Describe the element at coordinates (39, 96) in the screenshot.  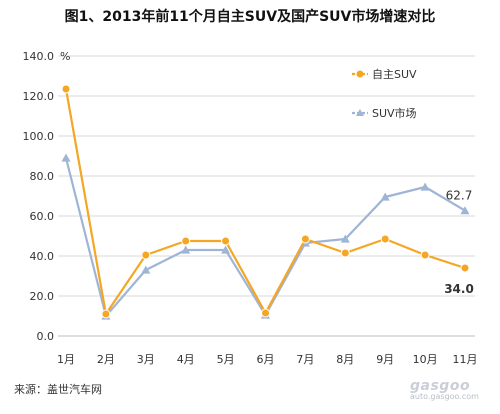
I see `y-tick-label: 120.0` at that location.